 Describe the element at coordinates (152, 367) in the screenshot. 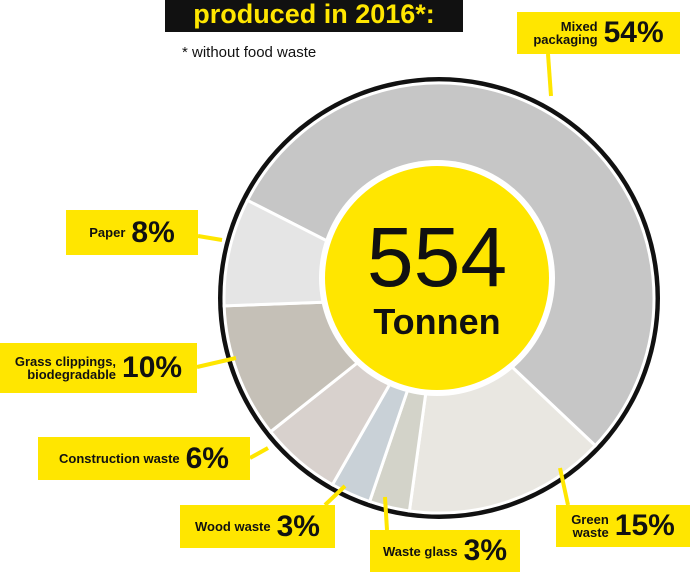

I see `value-label: 10%` at that location.